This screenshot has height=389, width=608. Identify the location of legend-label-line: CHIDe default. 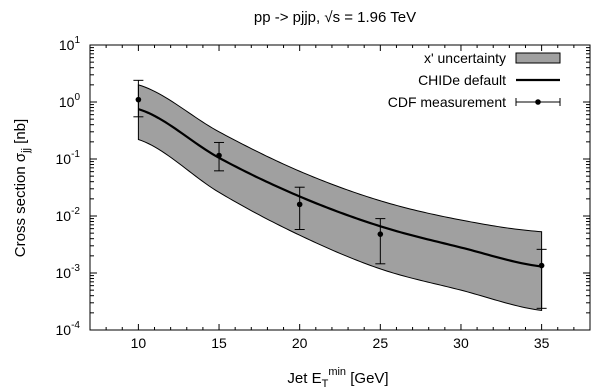
(462, 80).